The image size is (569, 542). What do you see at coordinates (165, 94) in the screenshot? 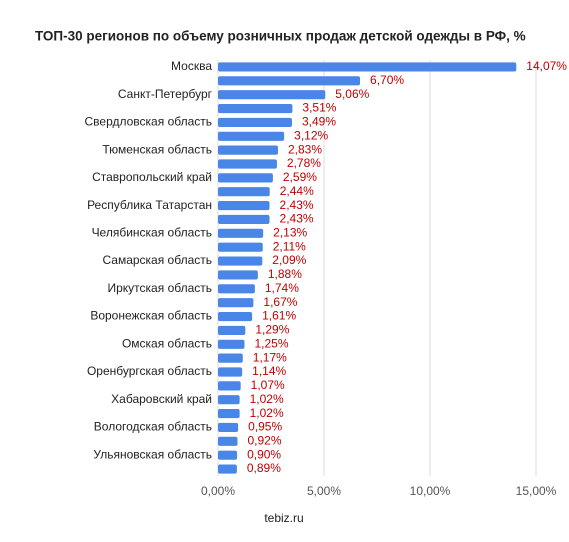
I see `y-tick-label: Санкт-Петербург` at bounding box center [165, 94].